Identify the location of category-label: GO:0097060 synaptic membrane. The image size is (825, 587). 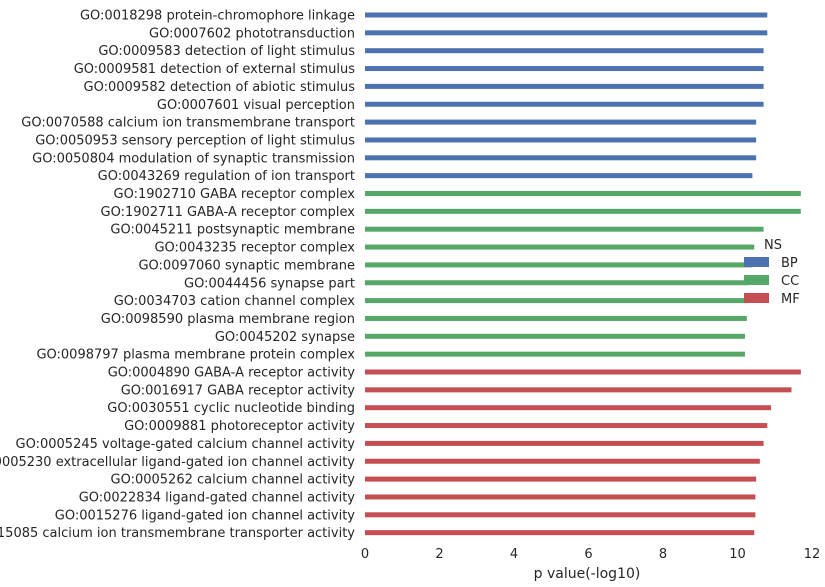
(246, 265).